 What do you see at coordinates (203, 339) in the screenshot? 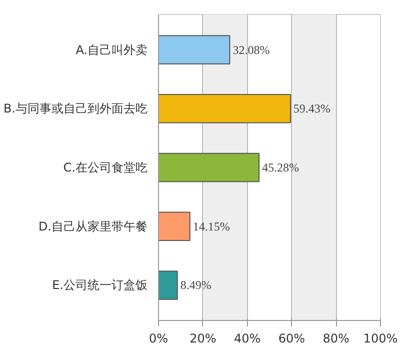
I see `x-tick-label: 20%` at bounding box center [203, 339].